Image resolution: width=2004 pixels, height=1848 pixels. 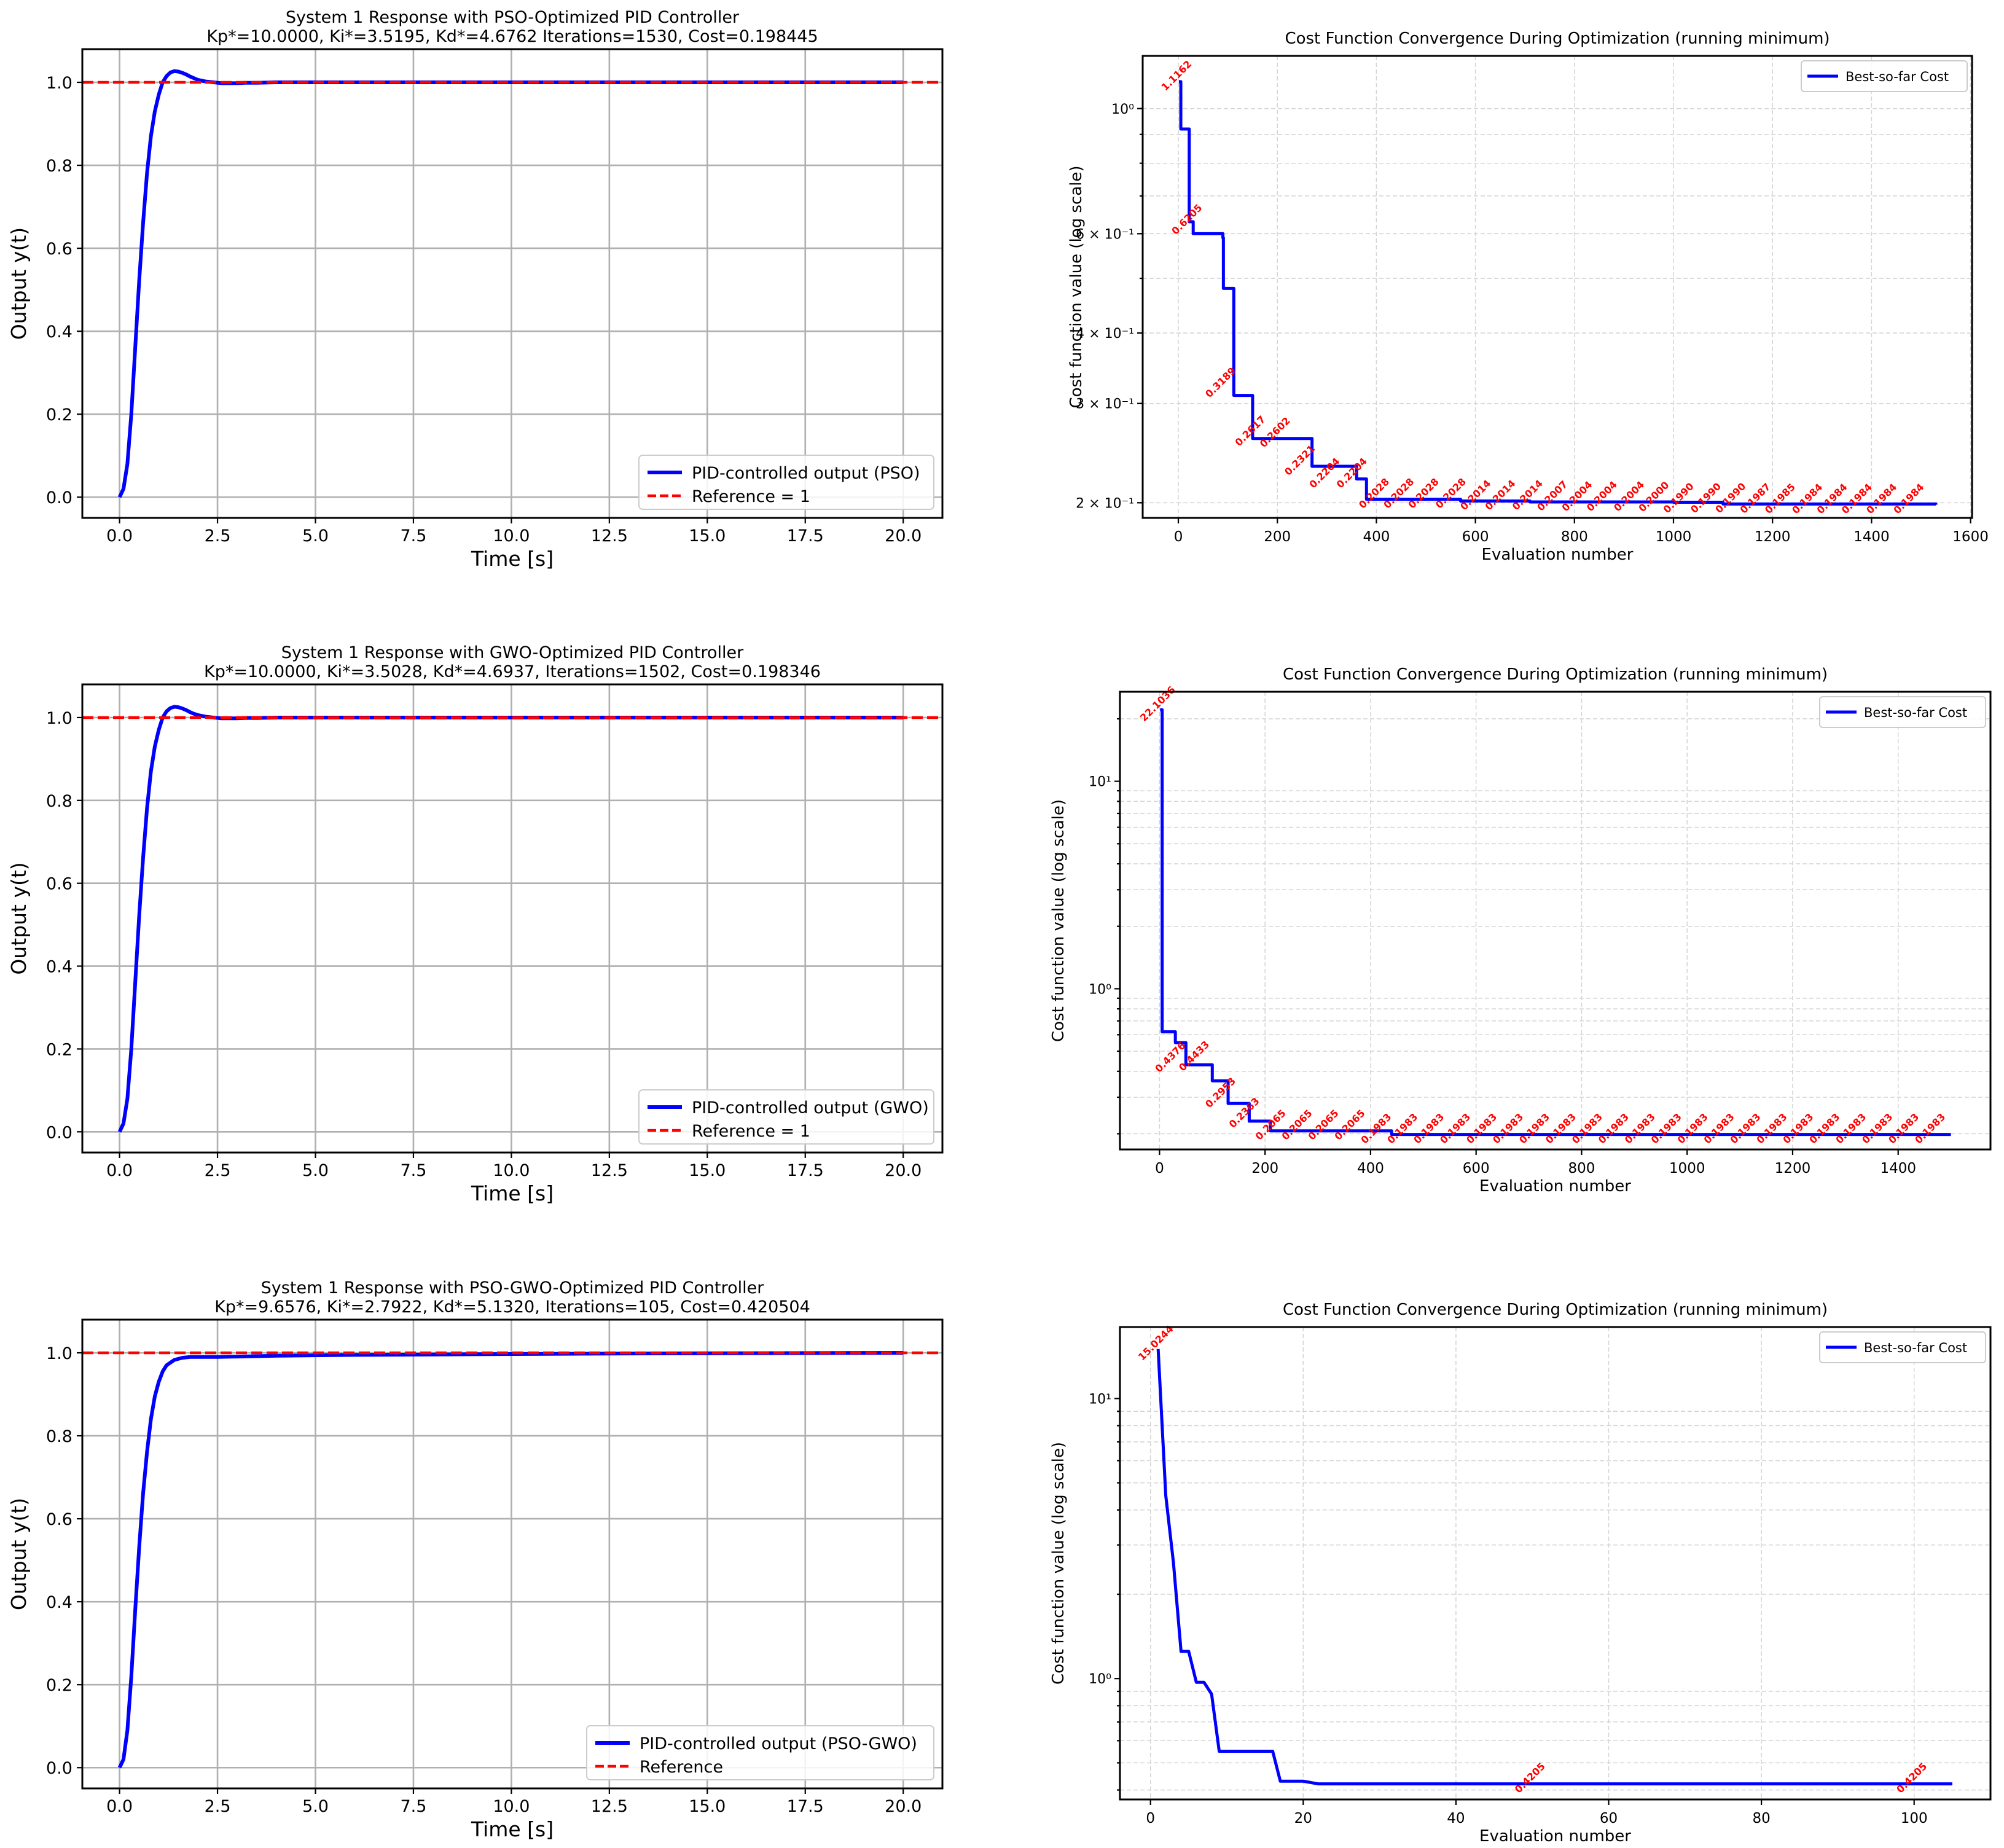 I want to click on legend-label: Reference, so click(x=681, y=1768).